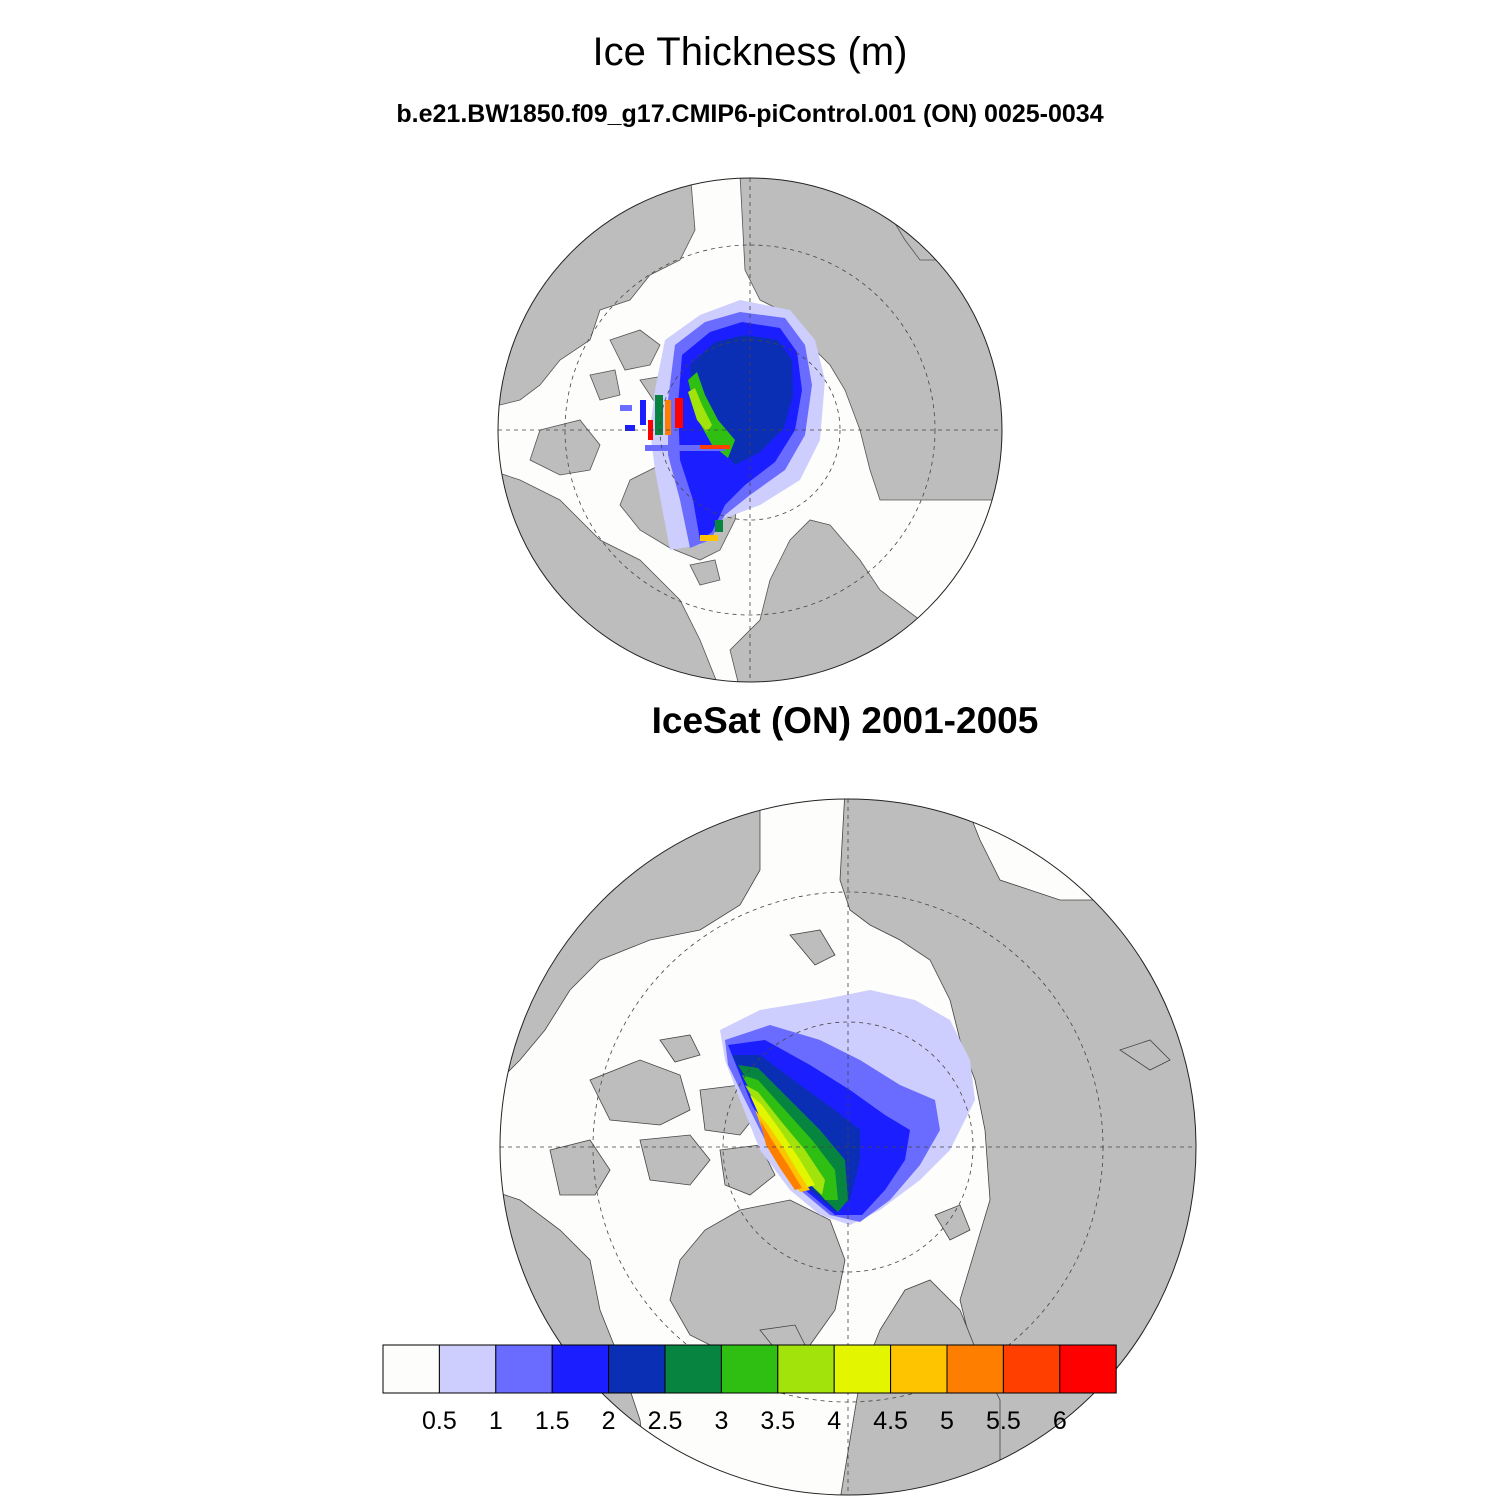  Describe the element at coordinates (496, 1421) in the screenshot. I see `colorbar-tick-label: 1` at that location.